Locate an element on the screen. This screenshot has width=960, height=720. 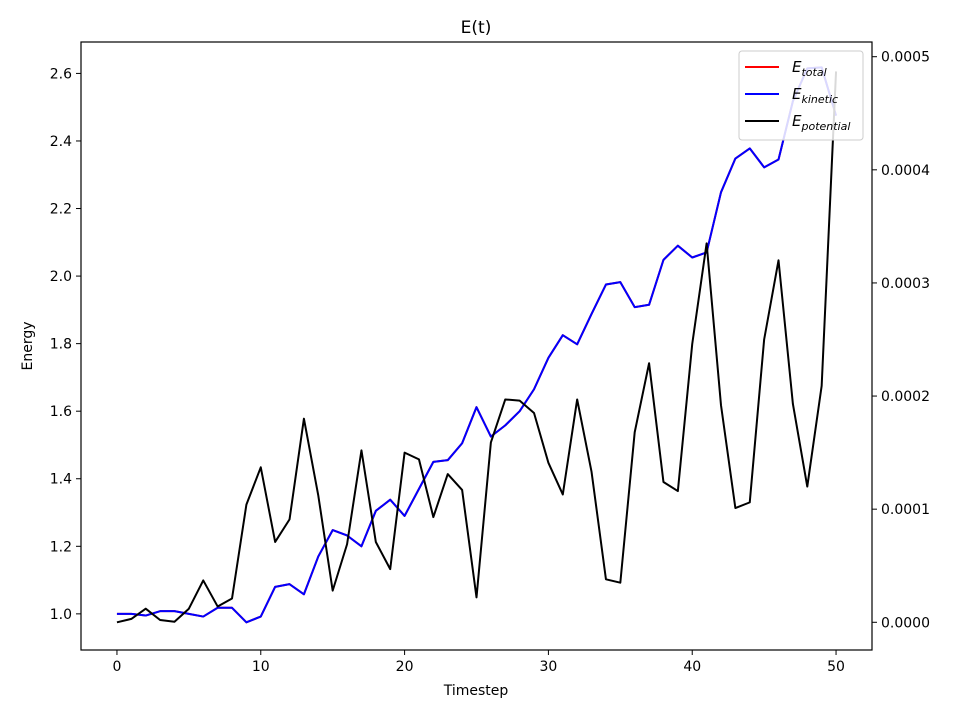
y2-tick-label: 0.0003 is located at coordinates (905, 284).